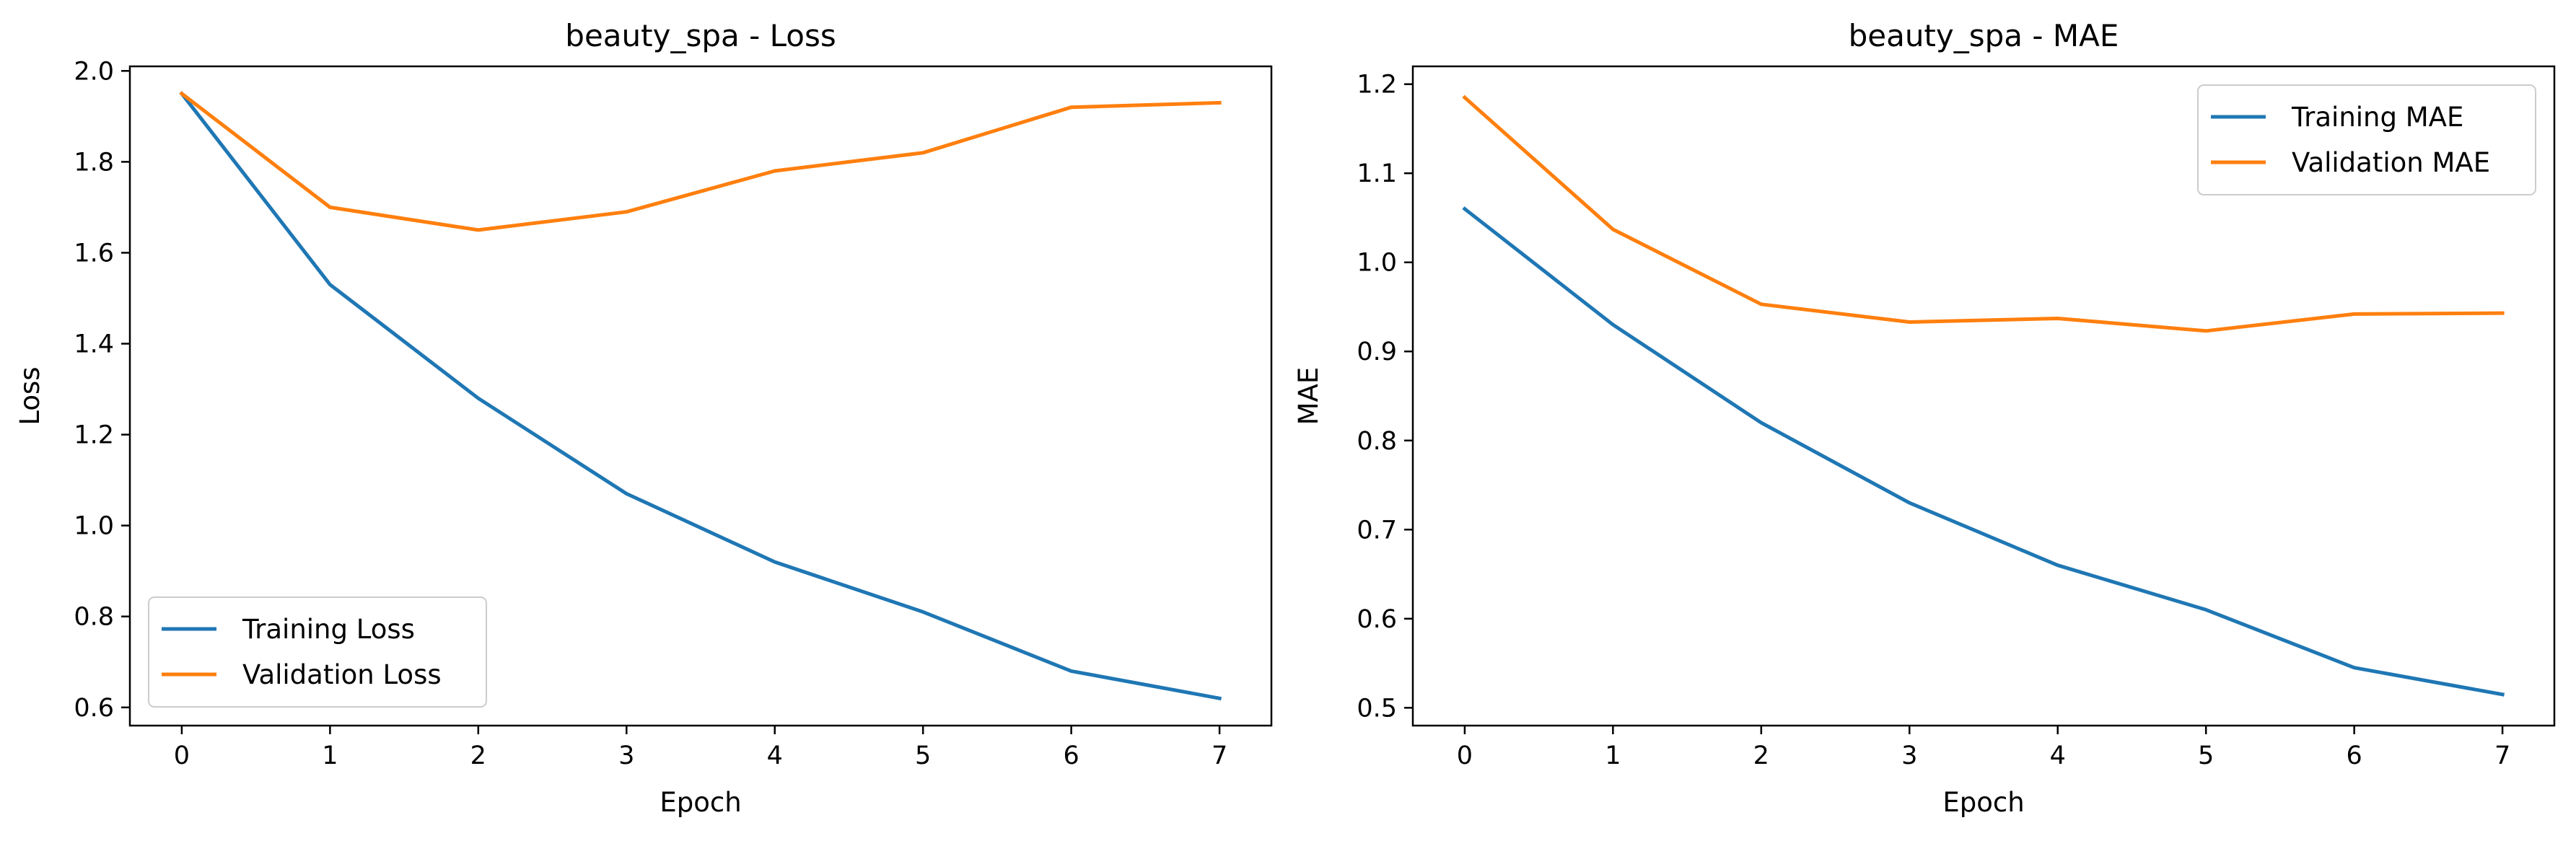  Describe the element at coordinates (94, 162) in the screenshot. I see `y-tick-label: 1.8` at that location.